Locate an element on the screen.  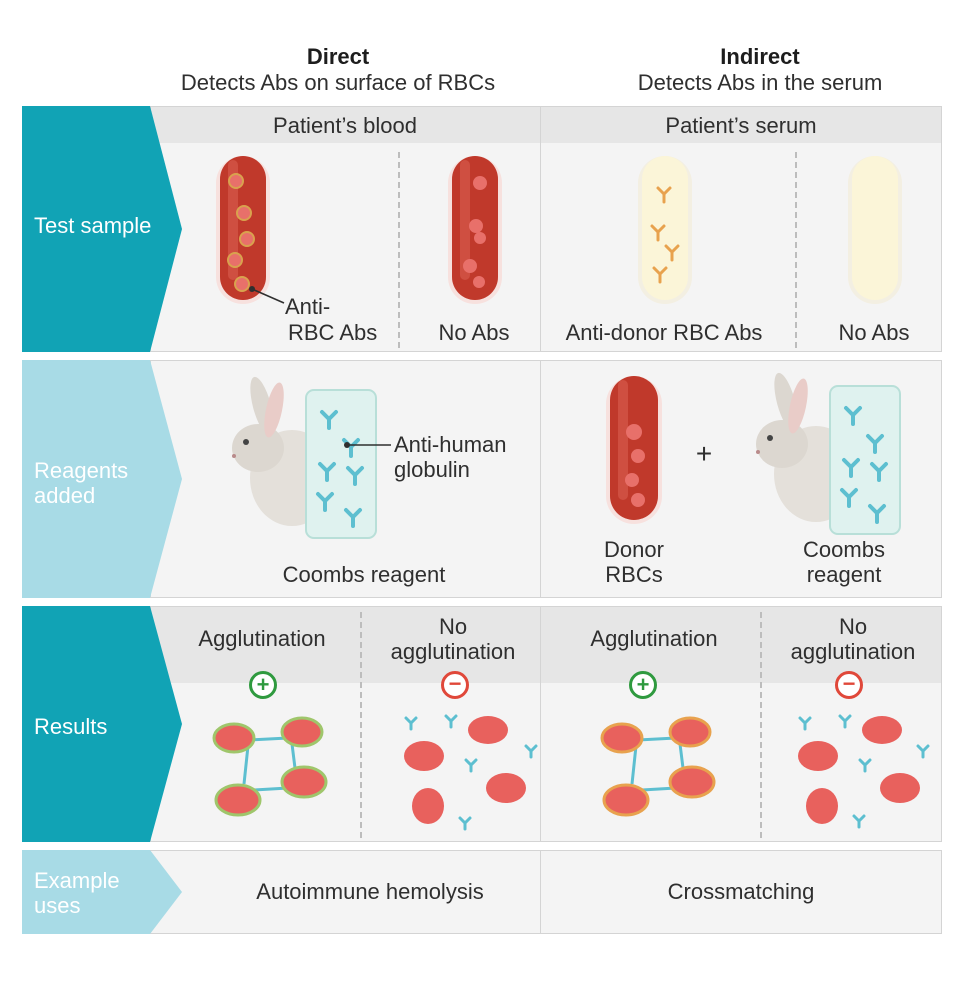
results-label: Results is located at coordinates (71, 726).